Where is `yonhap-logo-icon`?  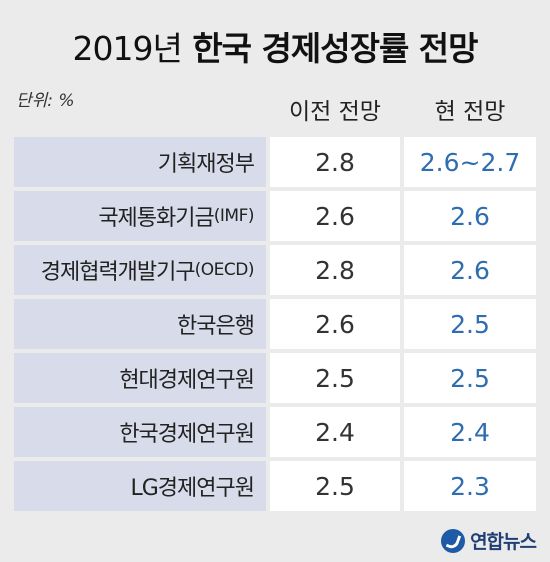
yonhap-logo-icon is located at coordinates (453, 540).